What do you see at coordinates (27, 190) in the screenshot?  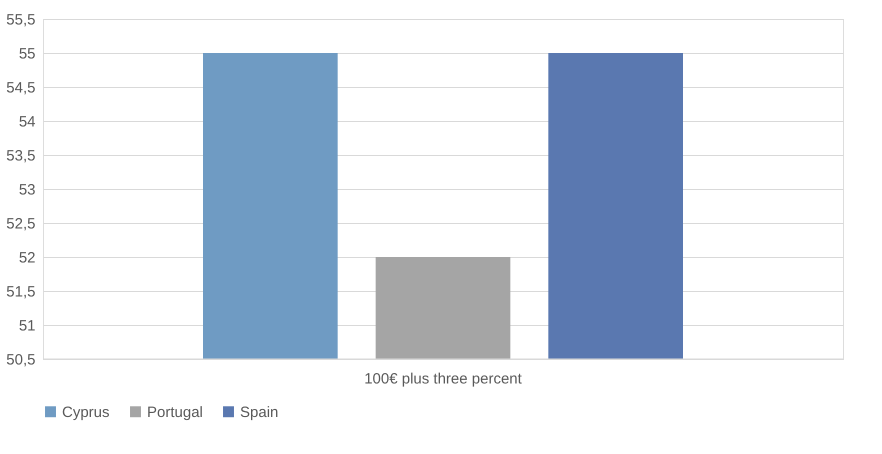 I see `y-tick-label: 53` at bounding box center [27, 190].